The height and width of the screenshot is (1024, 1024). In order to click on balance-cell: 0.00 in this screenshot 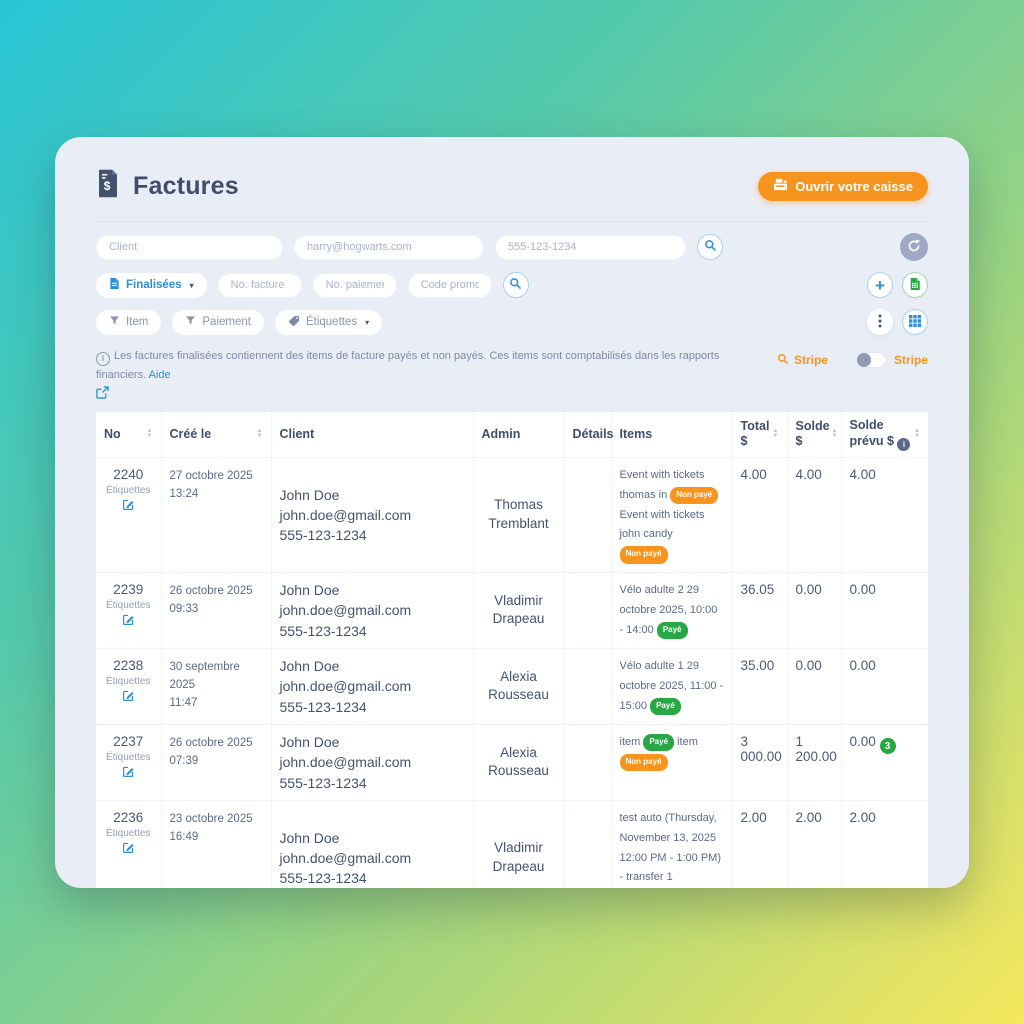, I will do `click(814, 686)`.